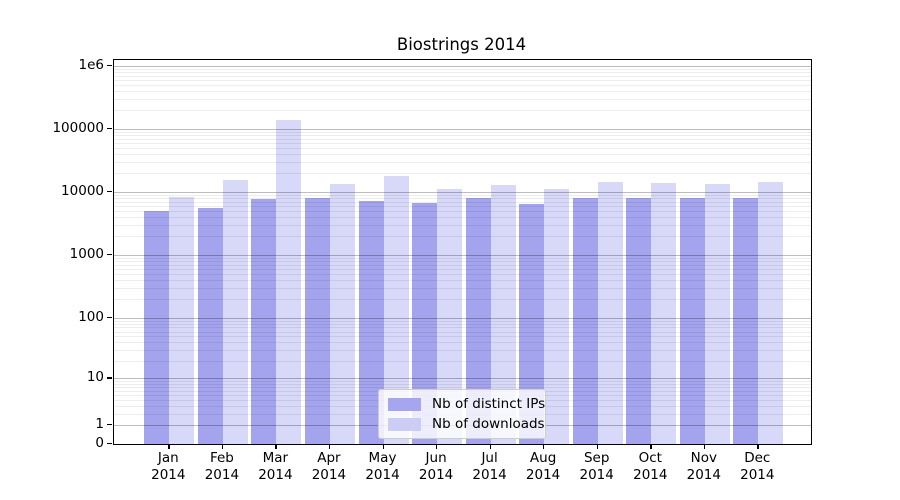  I want to click on bar-nb-of-distinct-ips-sep, so click(585, 321).